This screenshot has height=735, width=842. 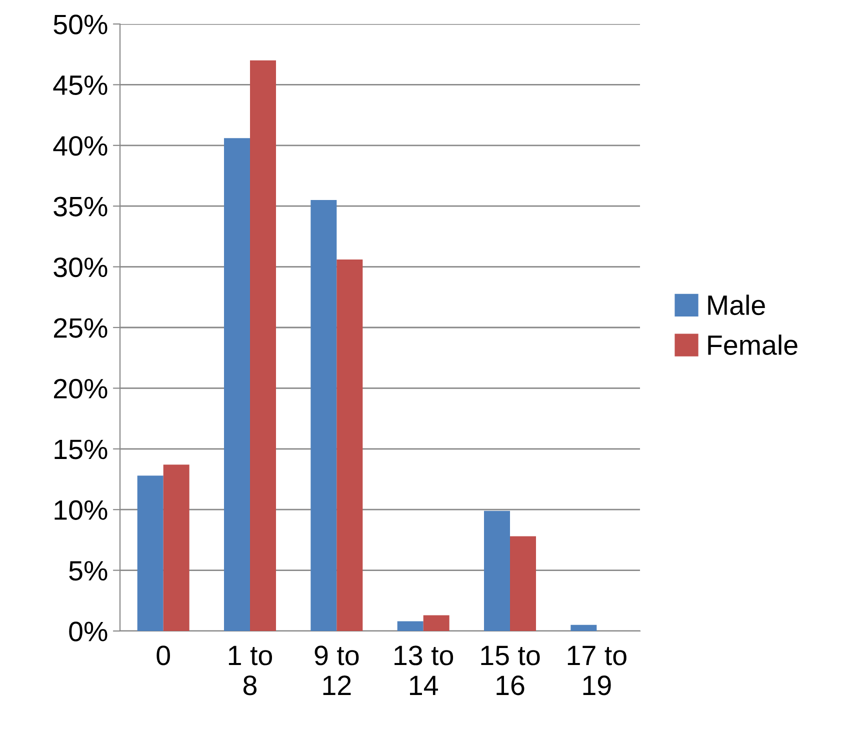 What do you see at coordinates (510, 671) in the screenshot?
I see `x-tick-label: 15 to 16` at bounding box center [510, 671].